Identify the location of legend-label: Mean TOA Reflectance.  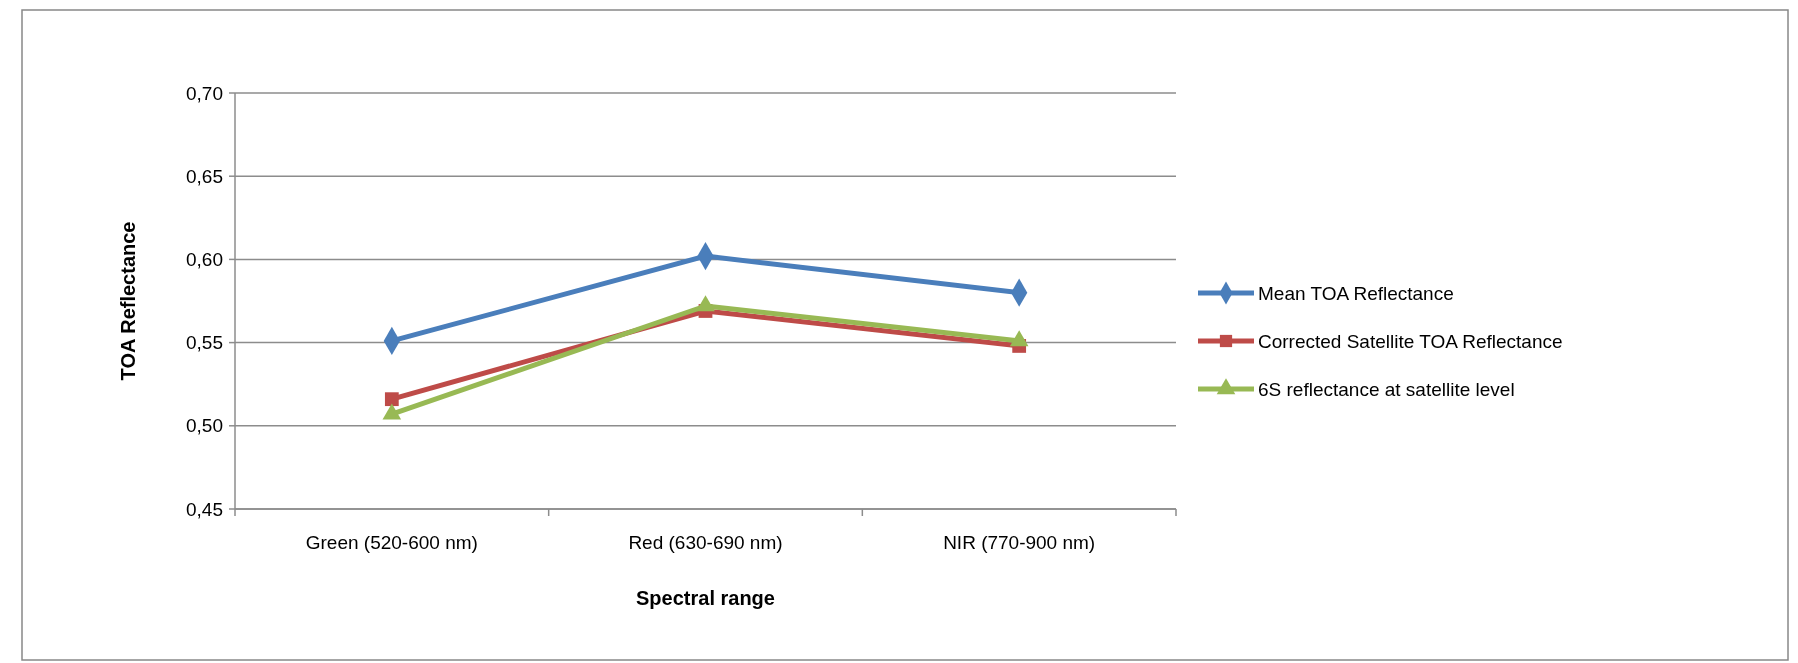
(1356, 293).